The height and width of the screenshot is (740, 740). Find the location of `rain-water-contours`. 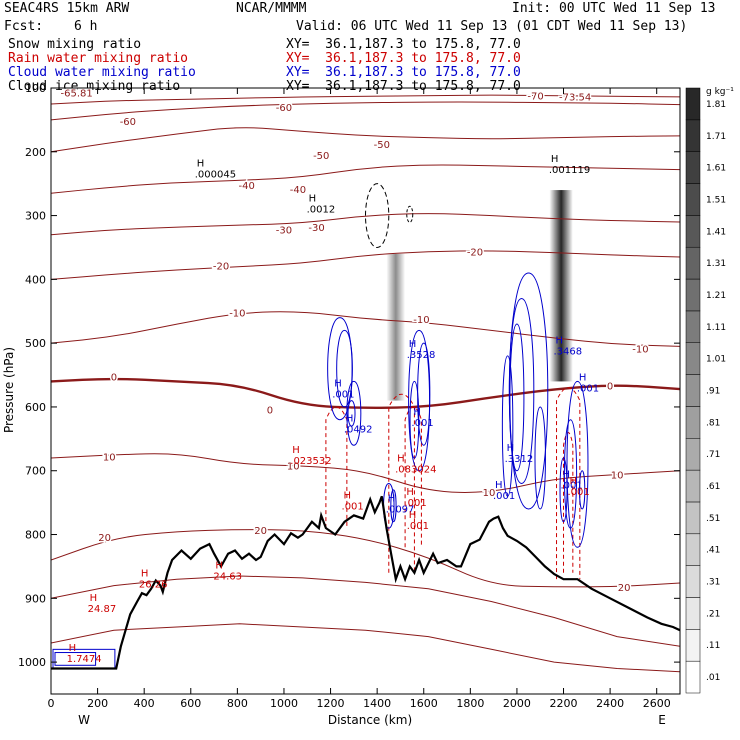

rain-water-contours is located at coordinates (453, 483).